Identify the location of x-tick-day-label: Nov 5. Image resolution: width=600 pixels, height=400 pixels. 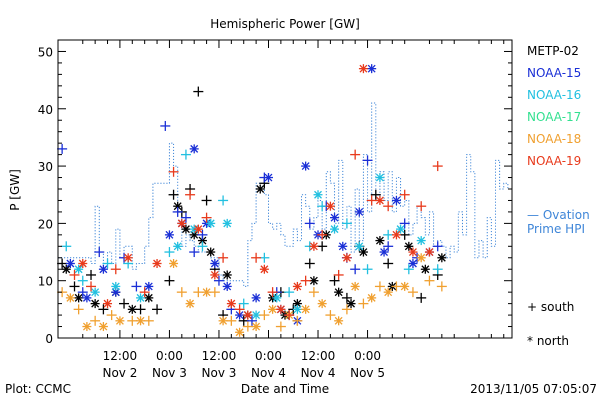
(367, 373).